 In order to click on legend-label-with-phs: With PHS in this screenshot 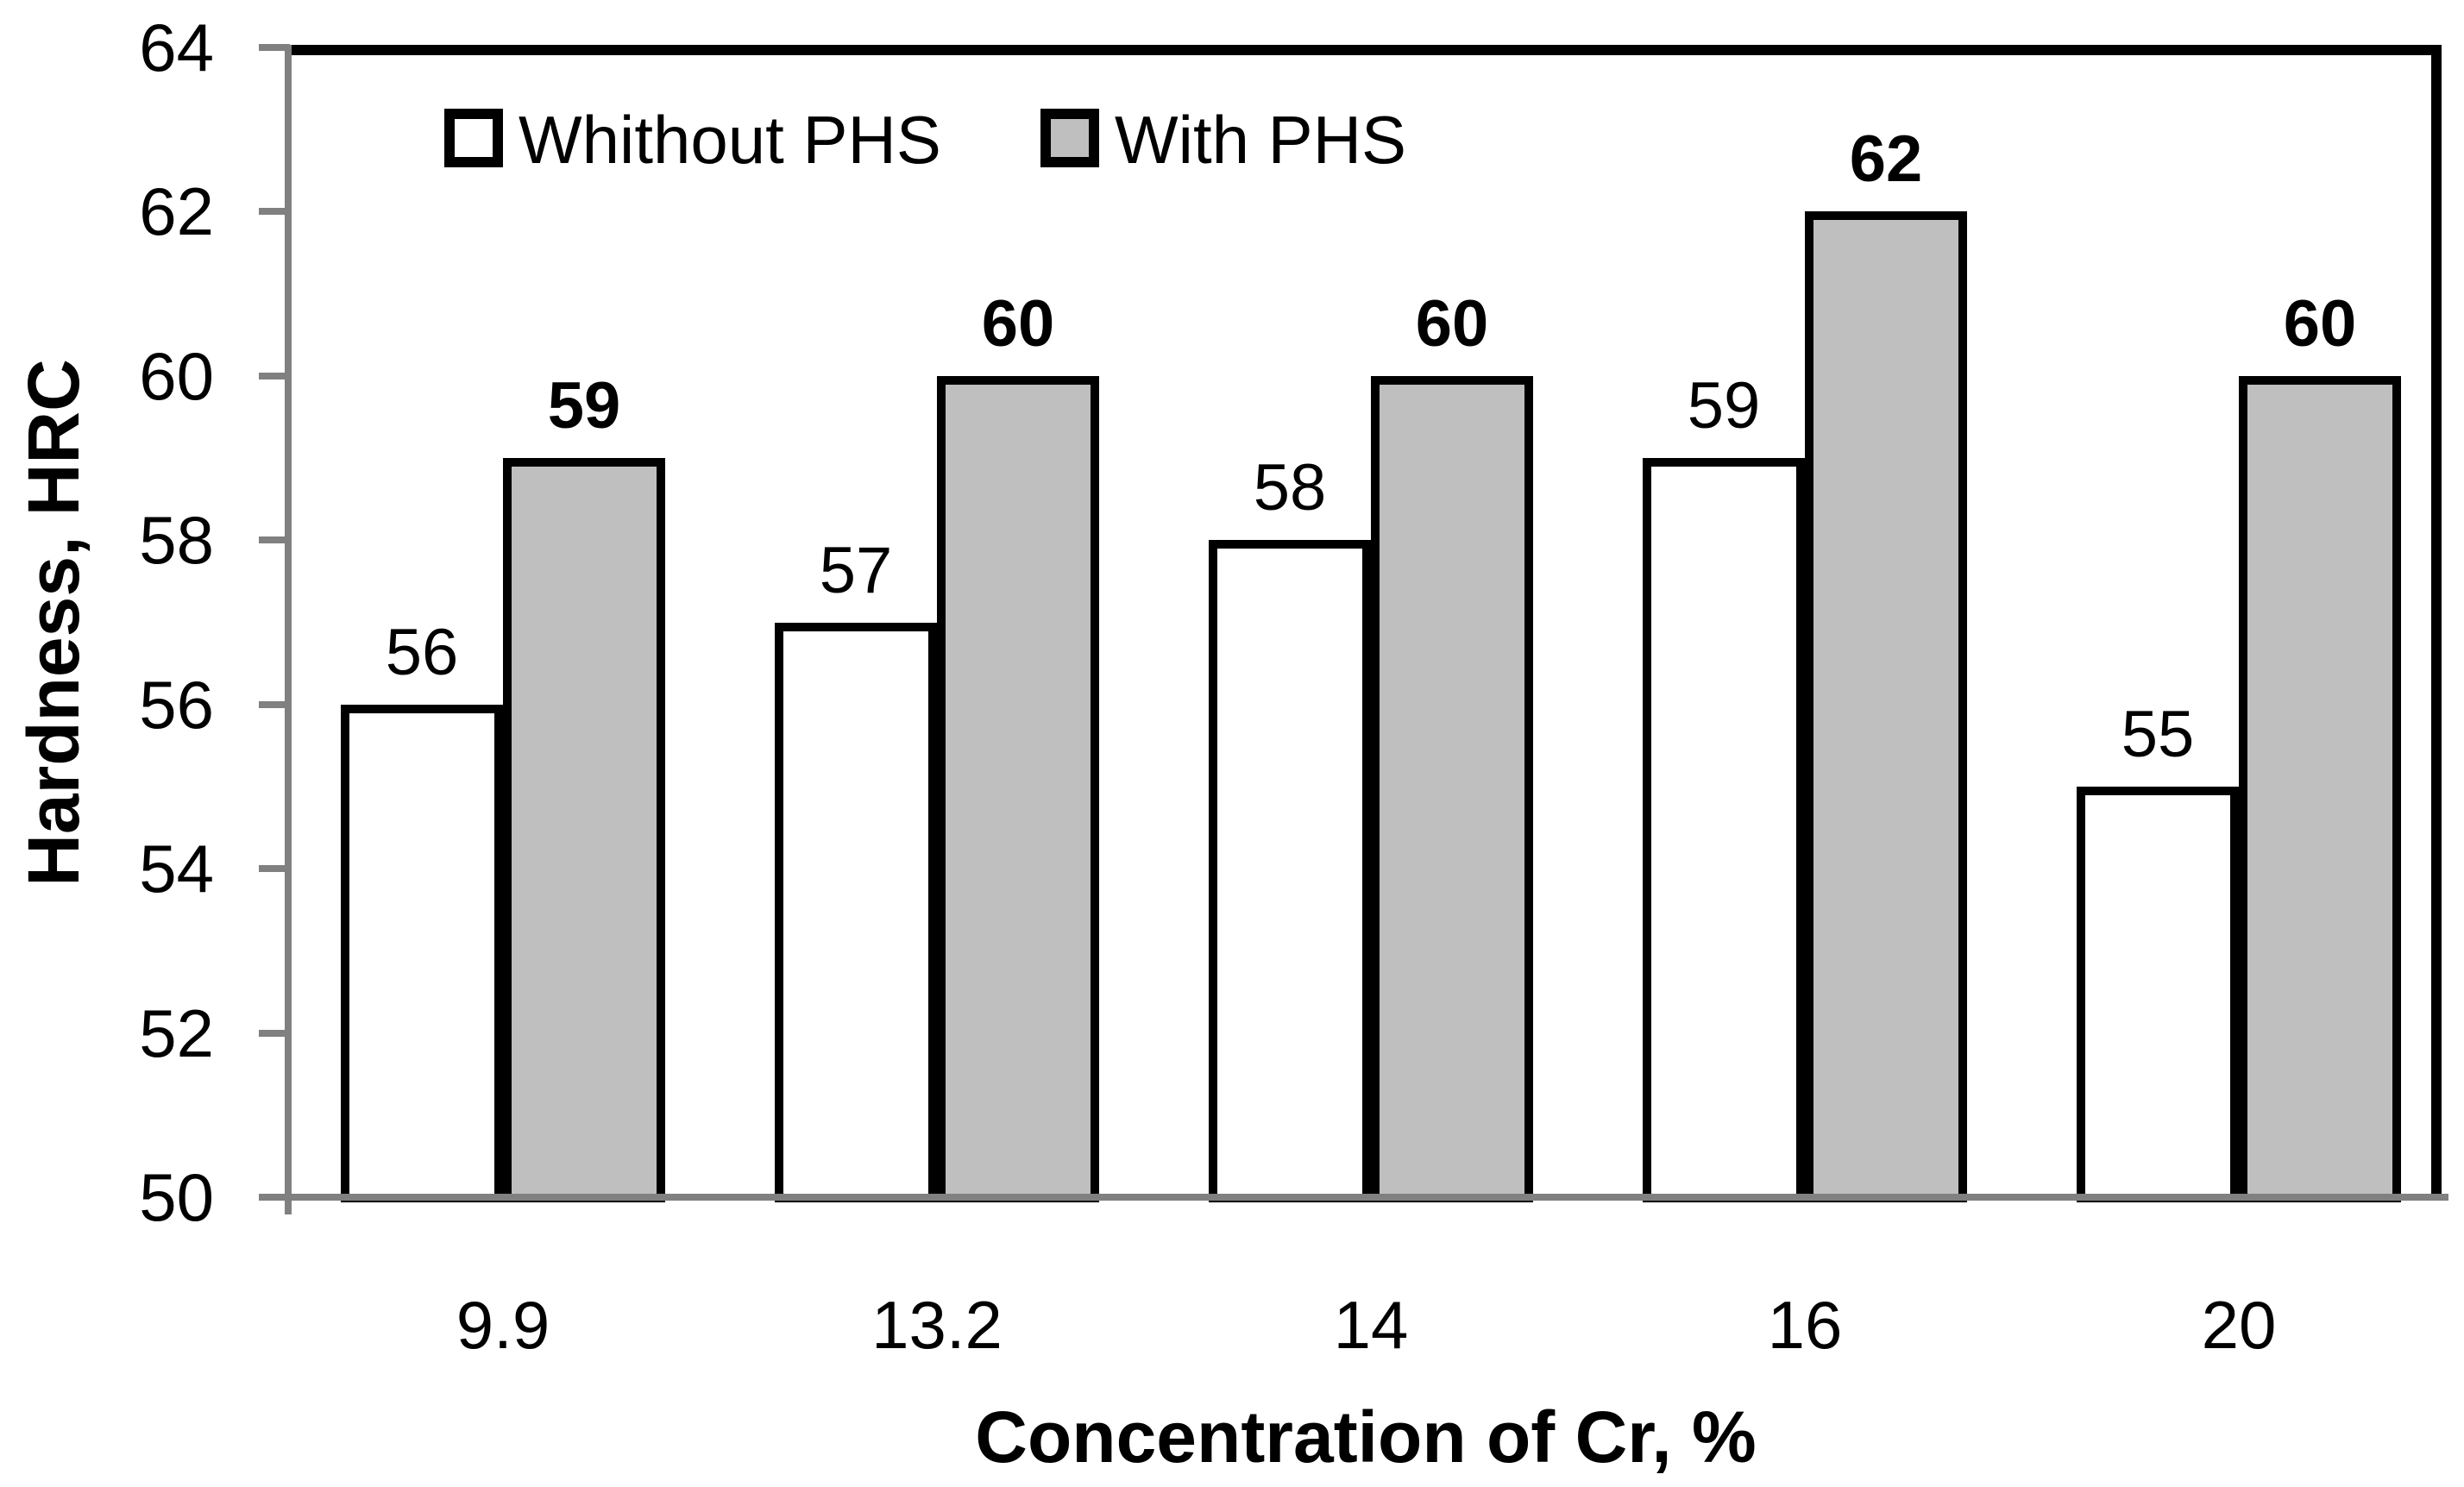, I will do `click(1261, 140)`.